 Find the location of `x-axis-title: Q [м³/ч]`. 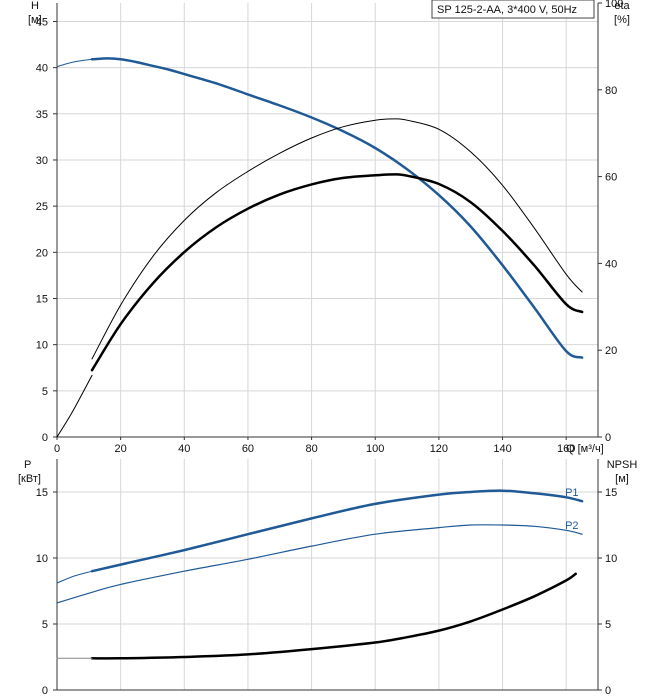

x-axis-title: Q [м³/ч] is located at coordinates (585, 449).